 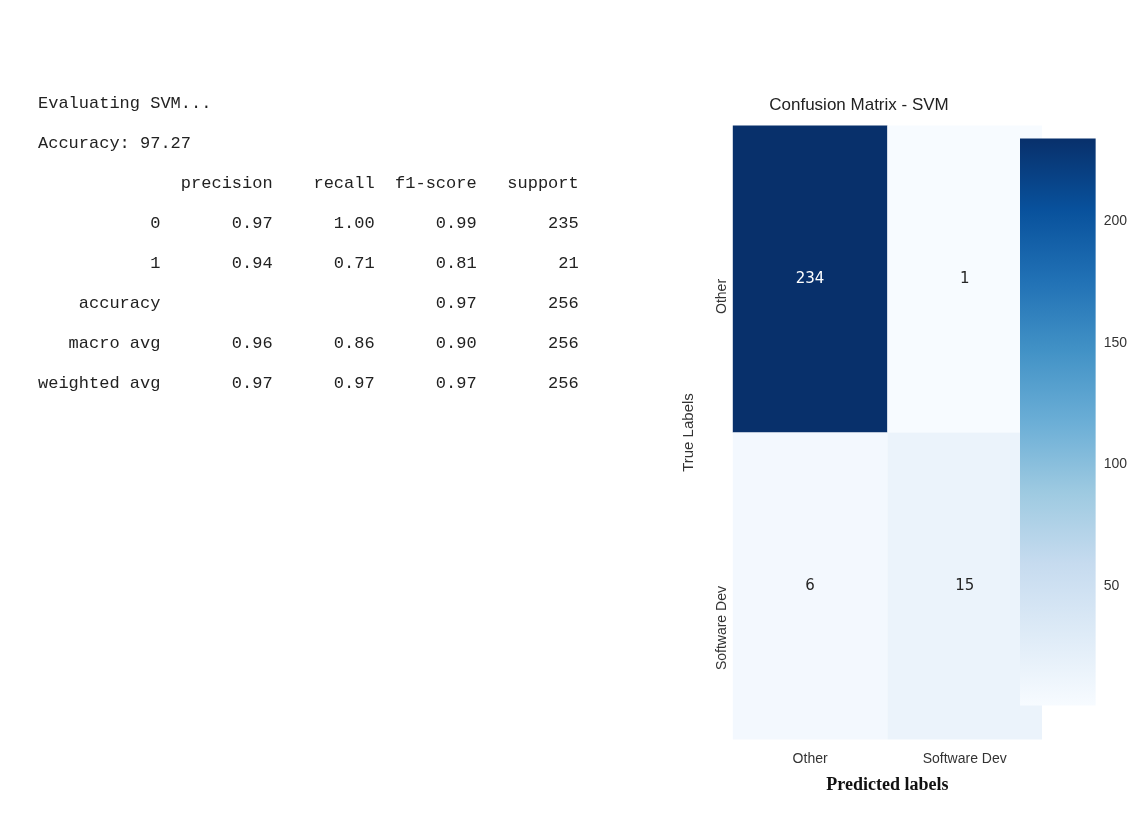 I want to click on data-label: 6, so click(x=810, y=584).